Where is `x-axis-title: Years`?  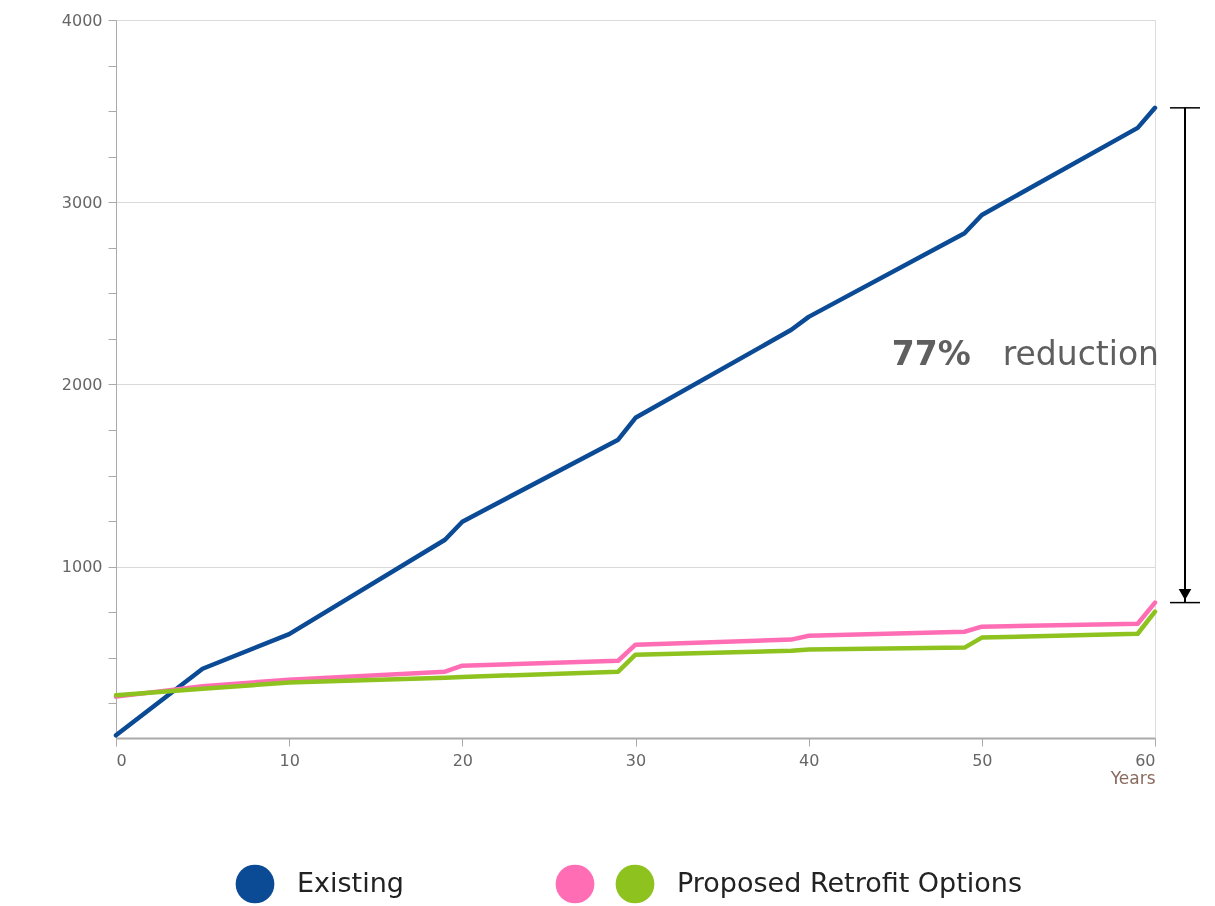
x-axis-title: Years is located at coordinates (1132, 777).